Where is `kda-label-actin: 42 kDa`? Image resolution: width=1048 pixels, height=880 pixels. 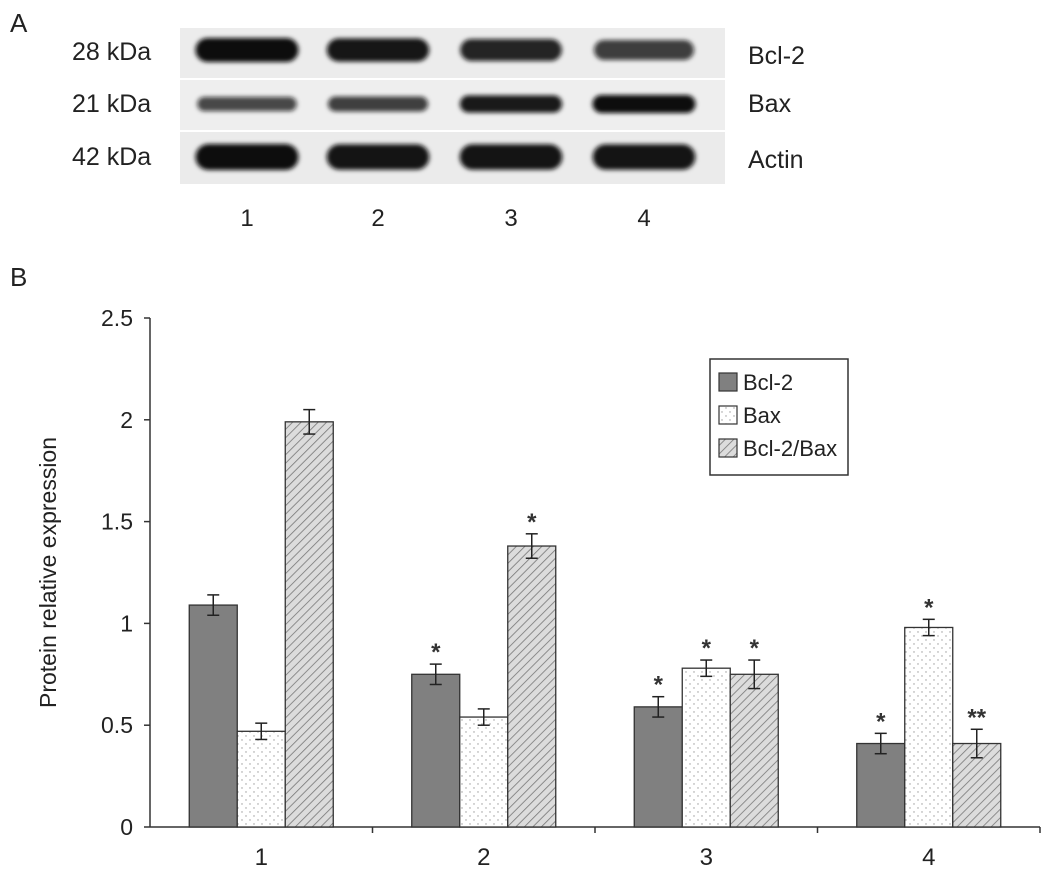
kda-label-actin: 42 kDa is located at coordinates (112, 157).